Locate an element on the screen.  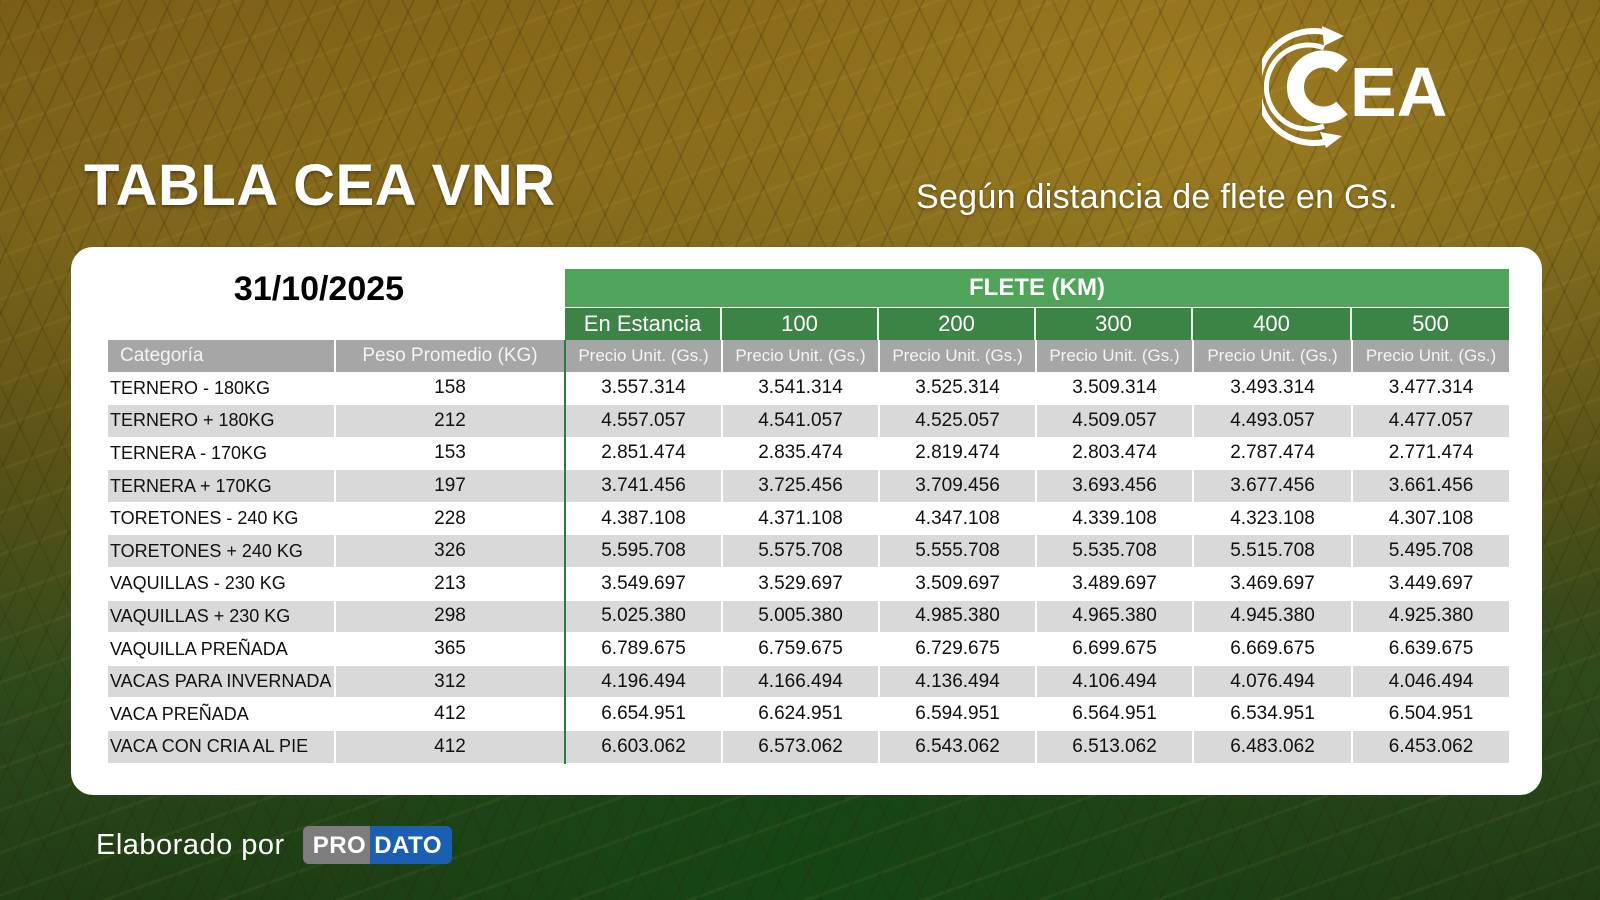
category-cell: VAQUILLAS + 230 KG is located at coordinates (222, 617).